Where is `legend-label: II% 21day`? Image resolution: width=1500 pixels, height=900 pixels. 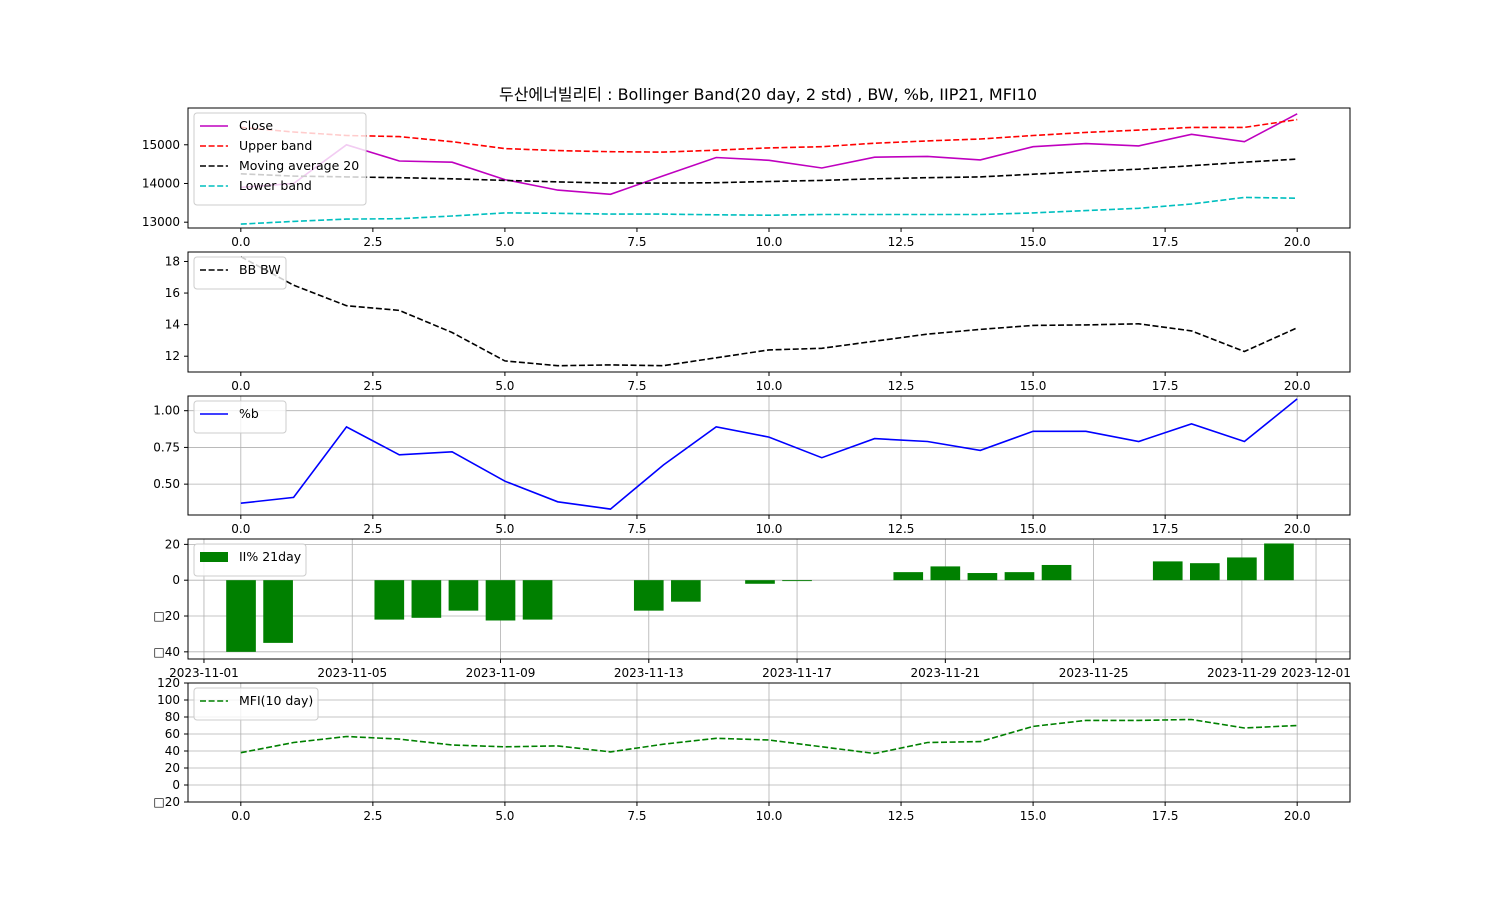
legend-label: II% 21day is located at coordinates (270, 556).